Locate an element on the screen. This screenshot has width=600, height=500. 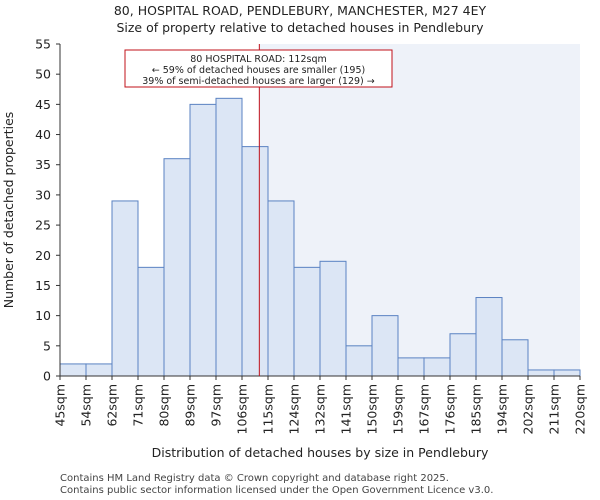
x-tick-label: 176sqm is located at coordinates (450, 409).